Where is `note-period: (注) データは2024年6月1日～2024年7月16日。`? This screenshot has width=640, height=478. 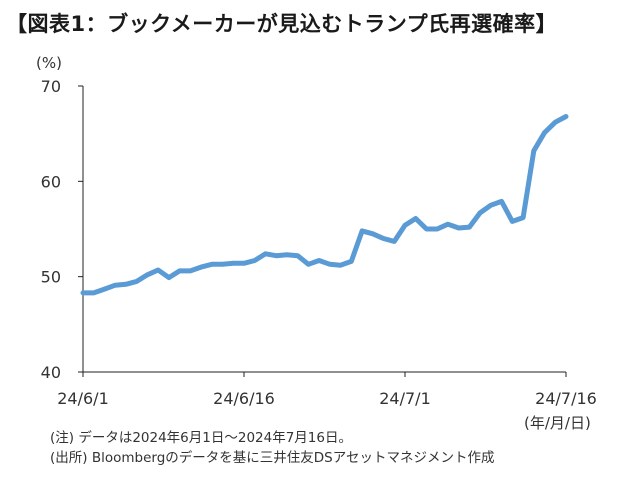 note-period: (注) データは2024年6月1日～2024年7月16日。 is located at coordinates (201, 438).